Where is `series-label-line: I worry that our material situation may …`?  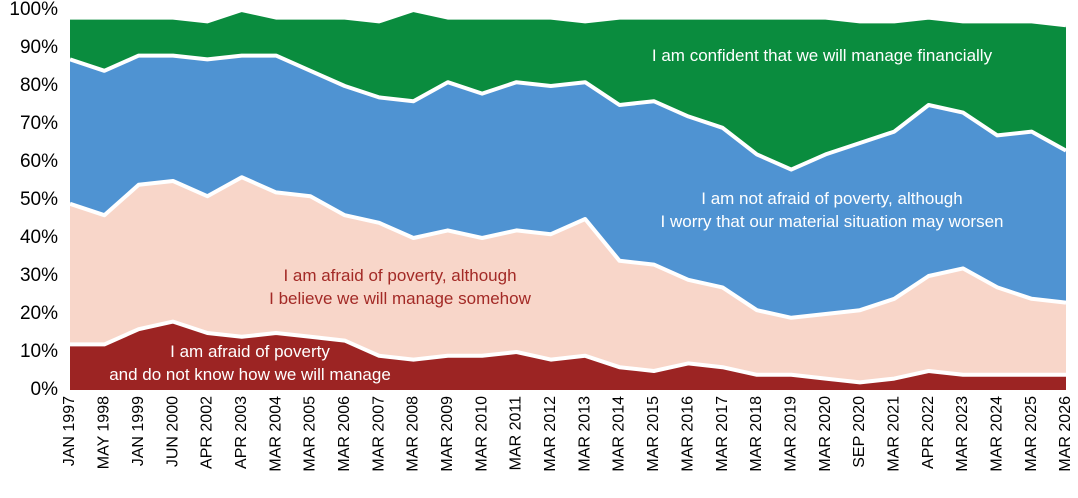
series-label-line: I worry that our material situation may … is located at coordinates (832, 221).